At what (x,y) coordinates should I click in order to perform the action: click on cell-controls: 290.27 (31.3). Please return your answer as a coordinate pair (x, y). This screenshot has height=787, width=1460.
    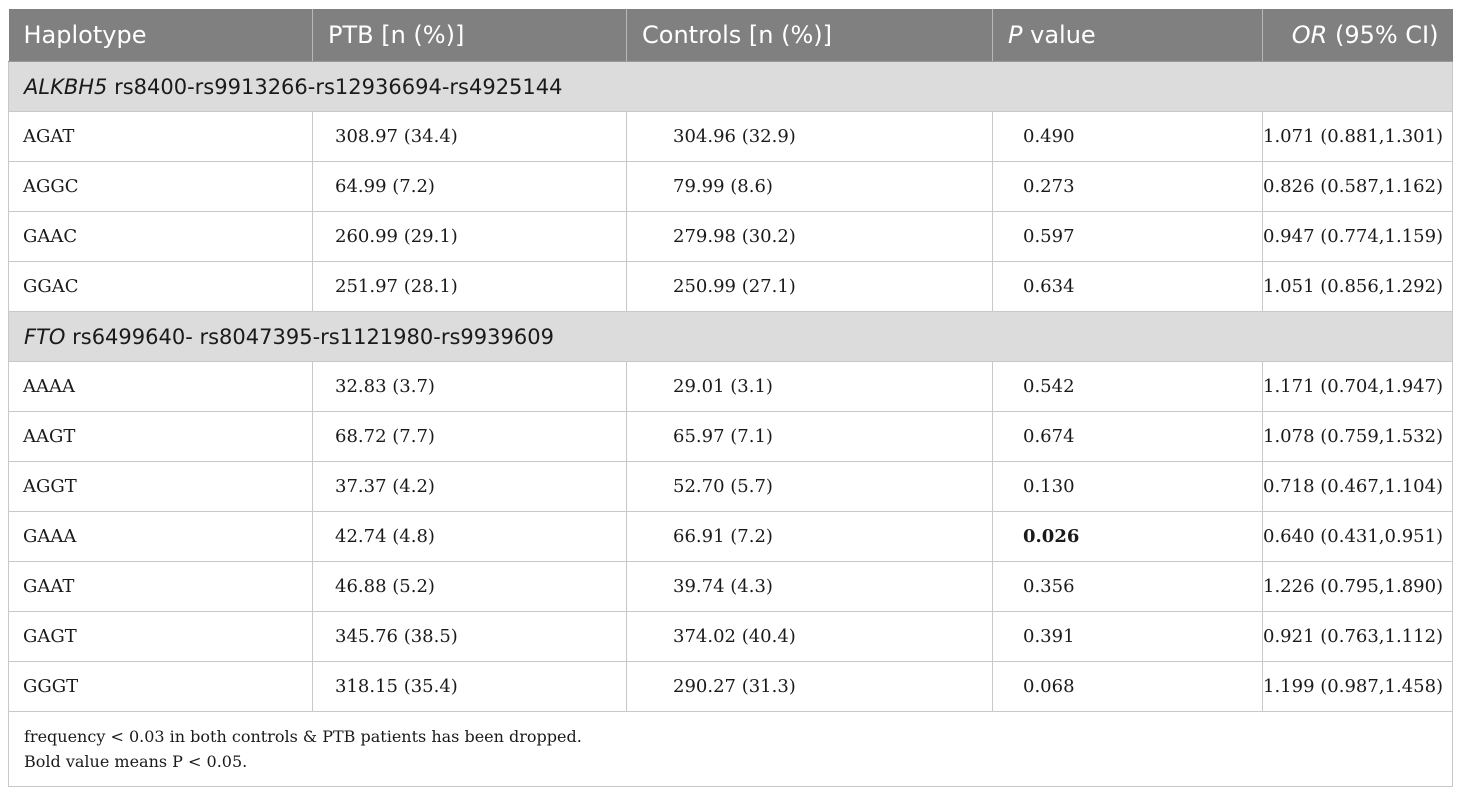
    Looking at the image, I should click on (809, 686).